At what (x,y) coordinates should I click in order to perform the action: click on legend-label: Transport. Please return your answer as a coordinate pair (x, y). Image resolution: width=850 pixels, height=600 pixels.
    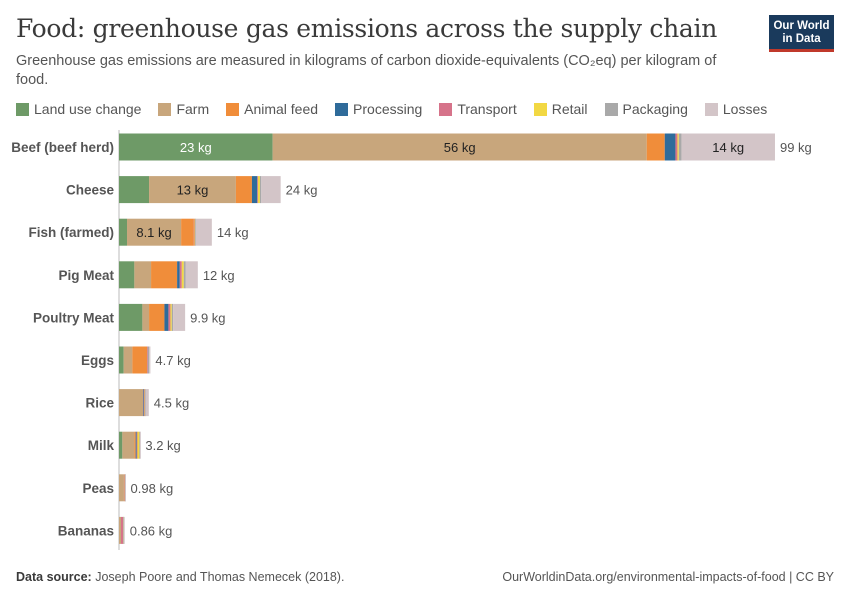
    Looking at the image, I should click on (487, 109).